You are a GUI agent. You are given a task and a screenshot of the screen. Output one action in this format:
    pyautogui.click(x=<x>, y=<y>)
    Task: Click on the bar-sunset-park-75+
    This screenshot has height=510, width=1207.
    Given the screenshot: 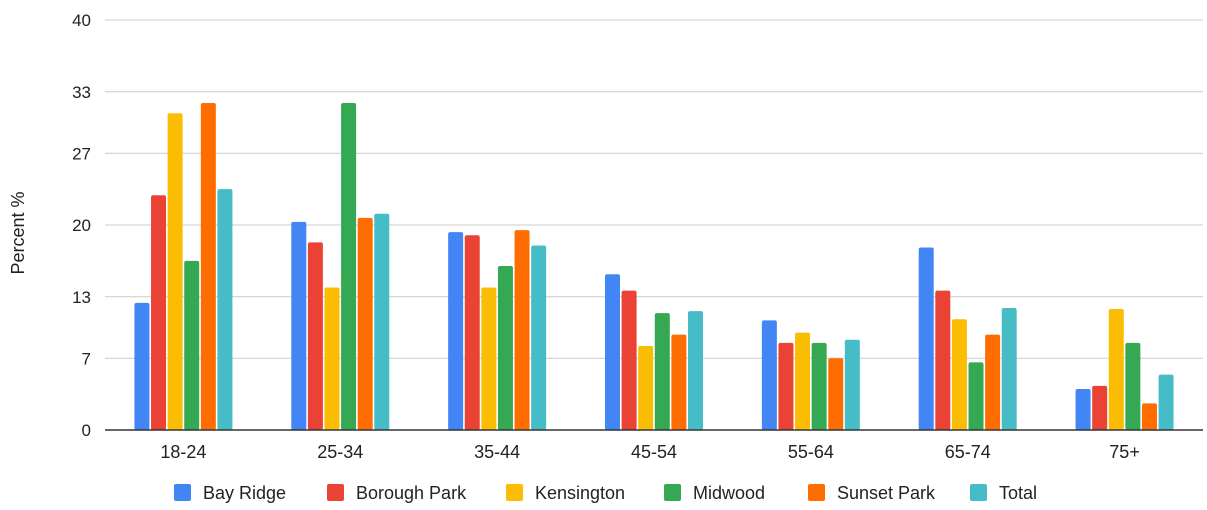 What is the action you would take?
    pyautogui.click(x=1149, y=416)
    